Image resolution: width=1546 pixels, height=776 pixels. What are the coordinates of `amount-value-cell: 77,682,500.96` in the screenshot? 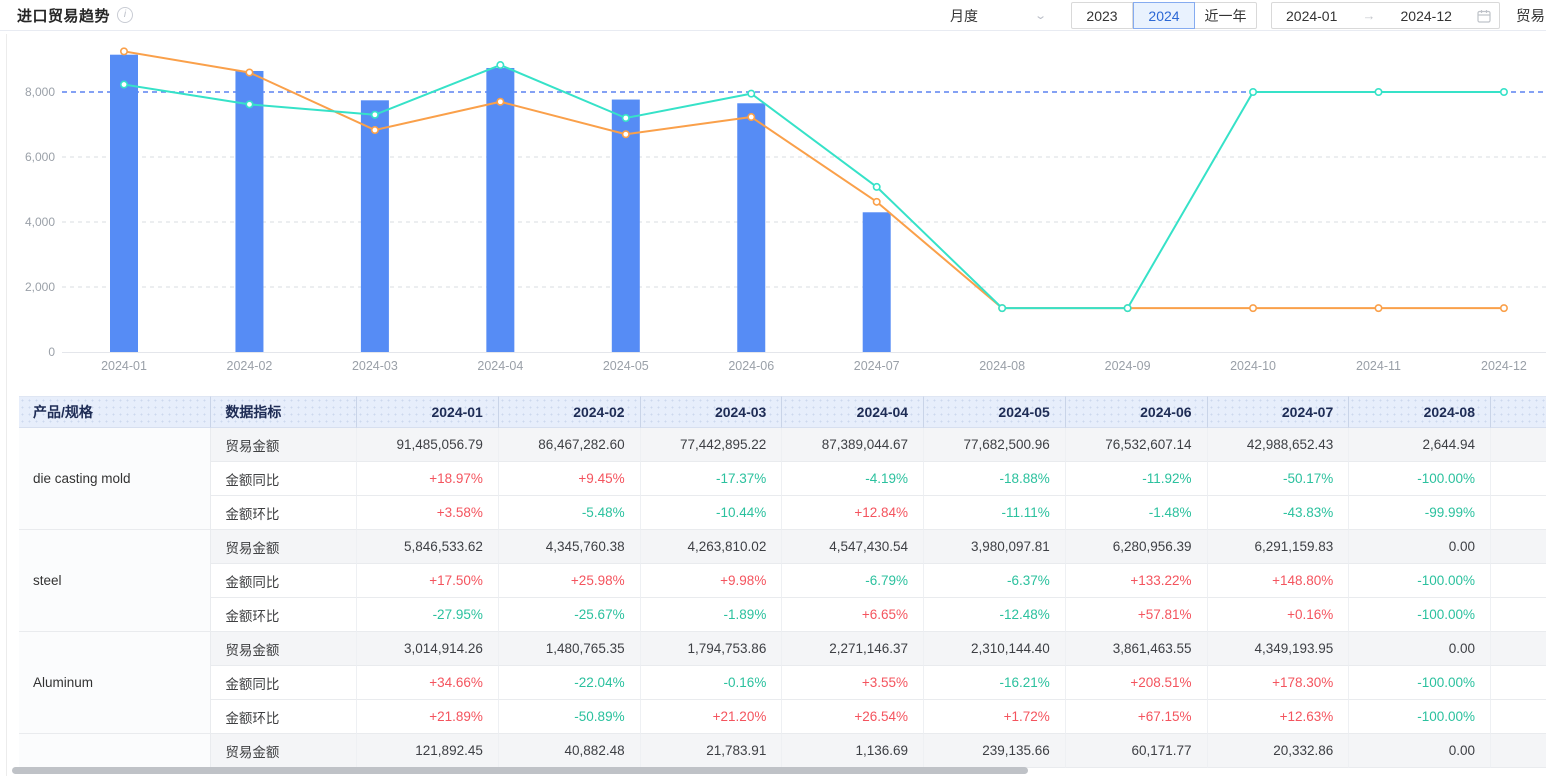 It's located at (995, 445).